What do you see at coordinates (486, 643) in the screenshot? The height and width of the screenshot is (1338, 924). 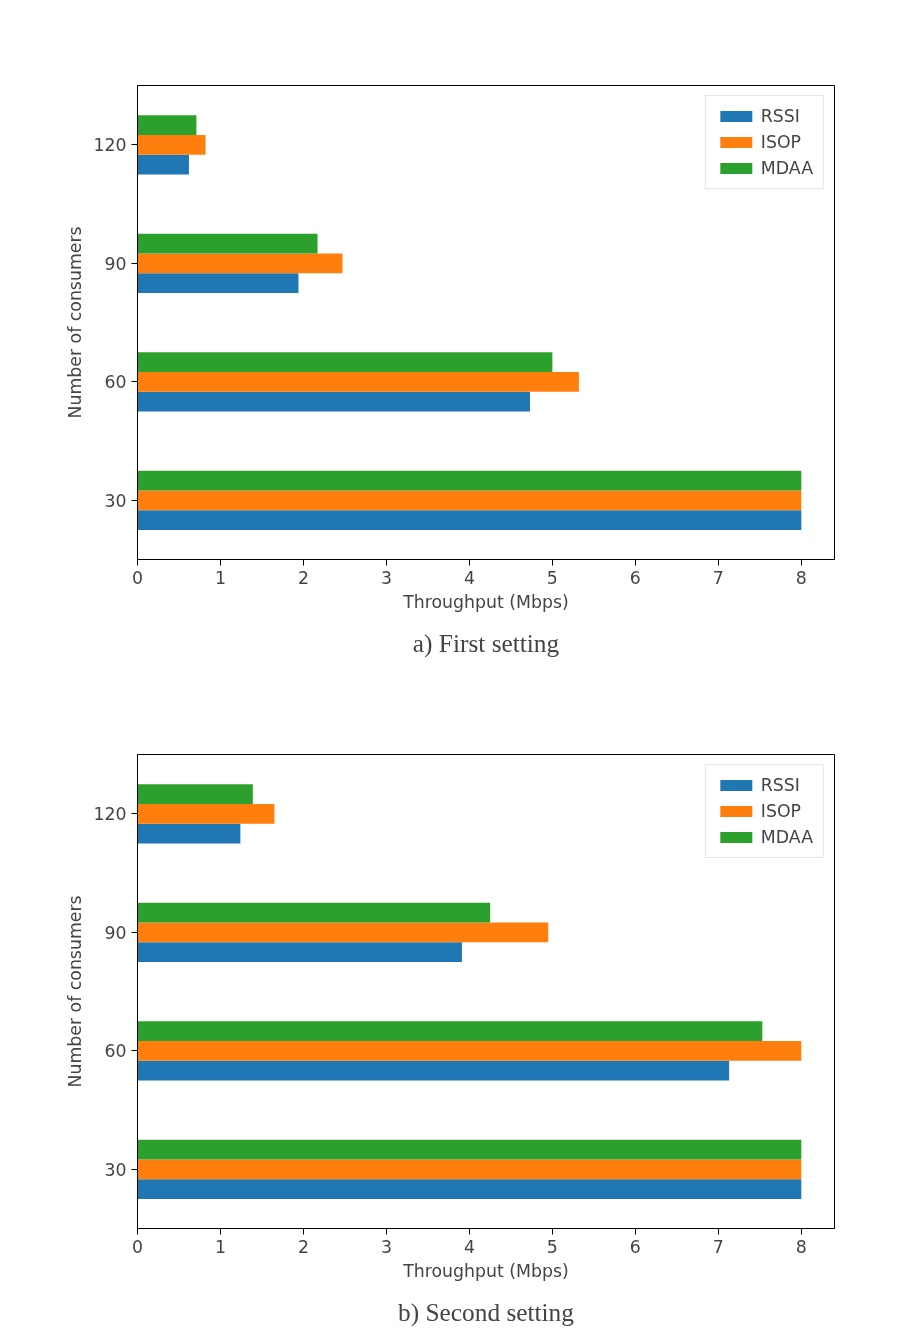 I see `text: a) First setting` at bounding box center [486, 643].